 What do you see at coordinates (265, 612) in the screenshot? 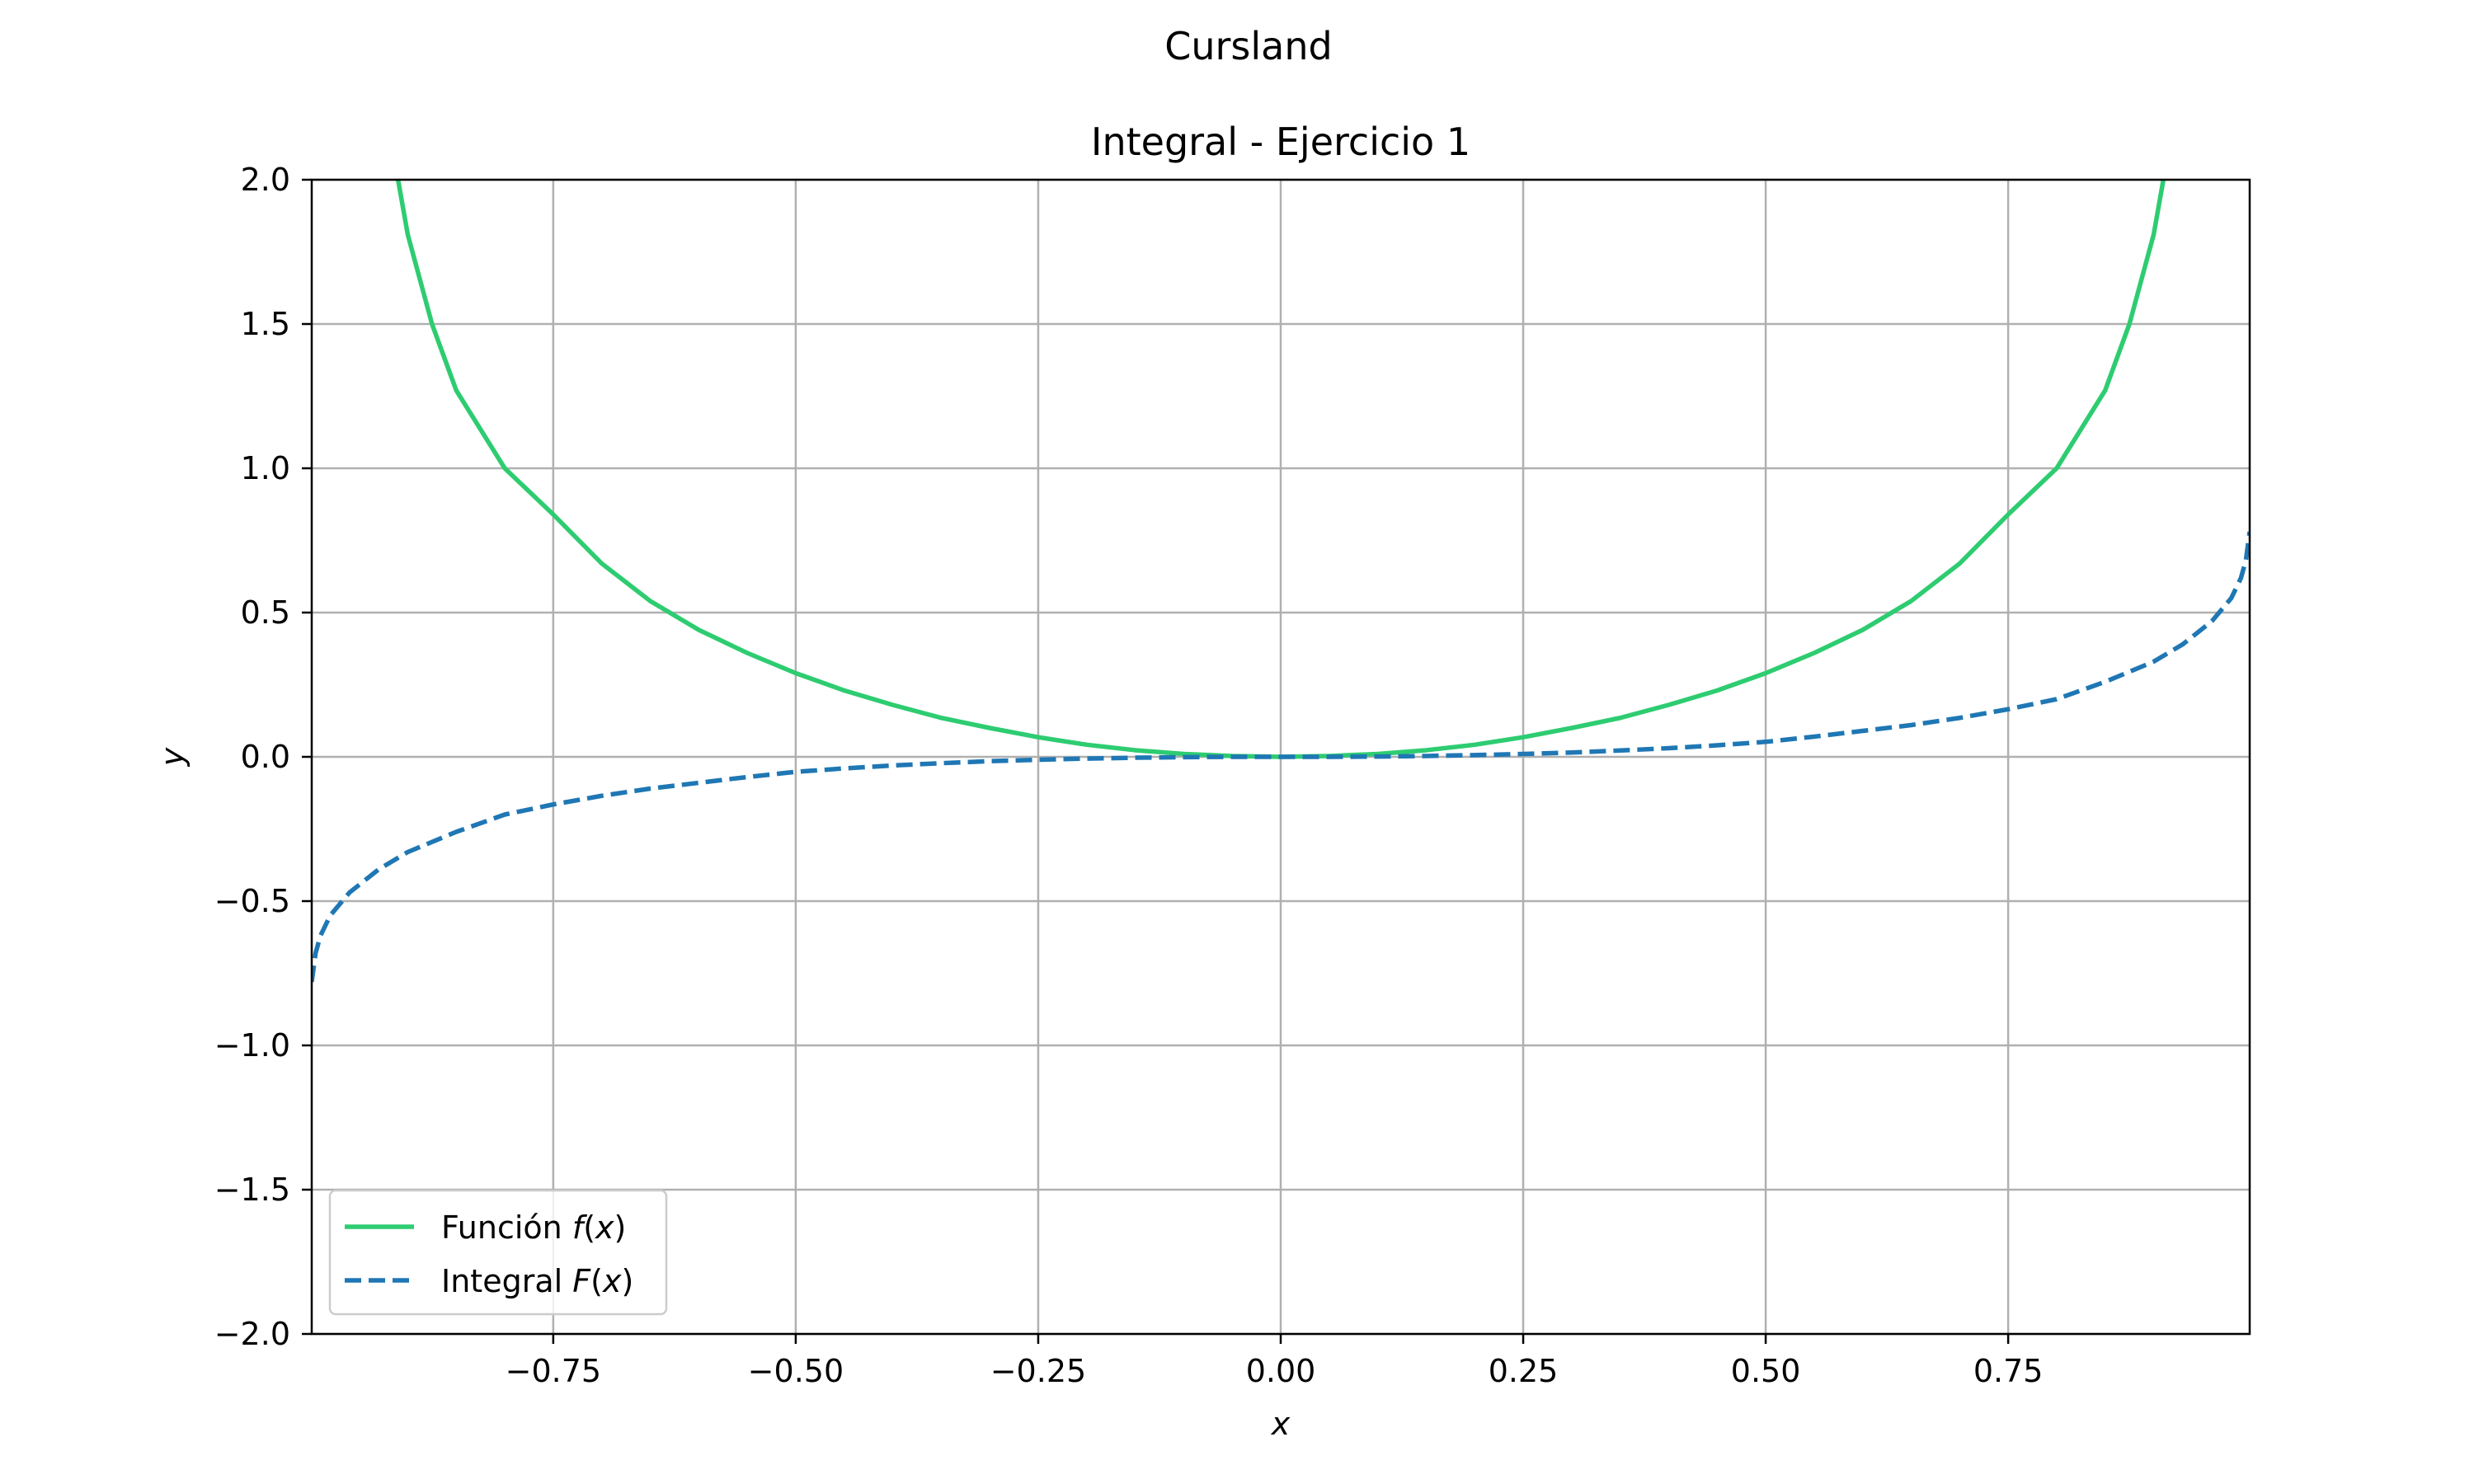
I see `y-tick-label: 0.5` at bounding box center [265, 612].